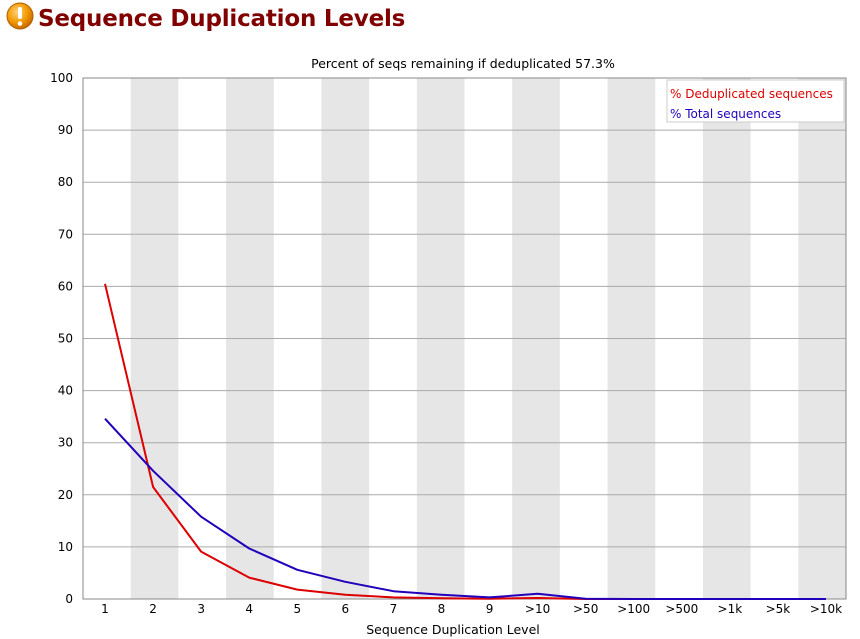 The width and height of the screenshot is (860, 639). I want to click on y-tick-label: 10, so click(65, 547).